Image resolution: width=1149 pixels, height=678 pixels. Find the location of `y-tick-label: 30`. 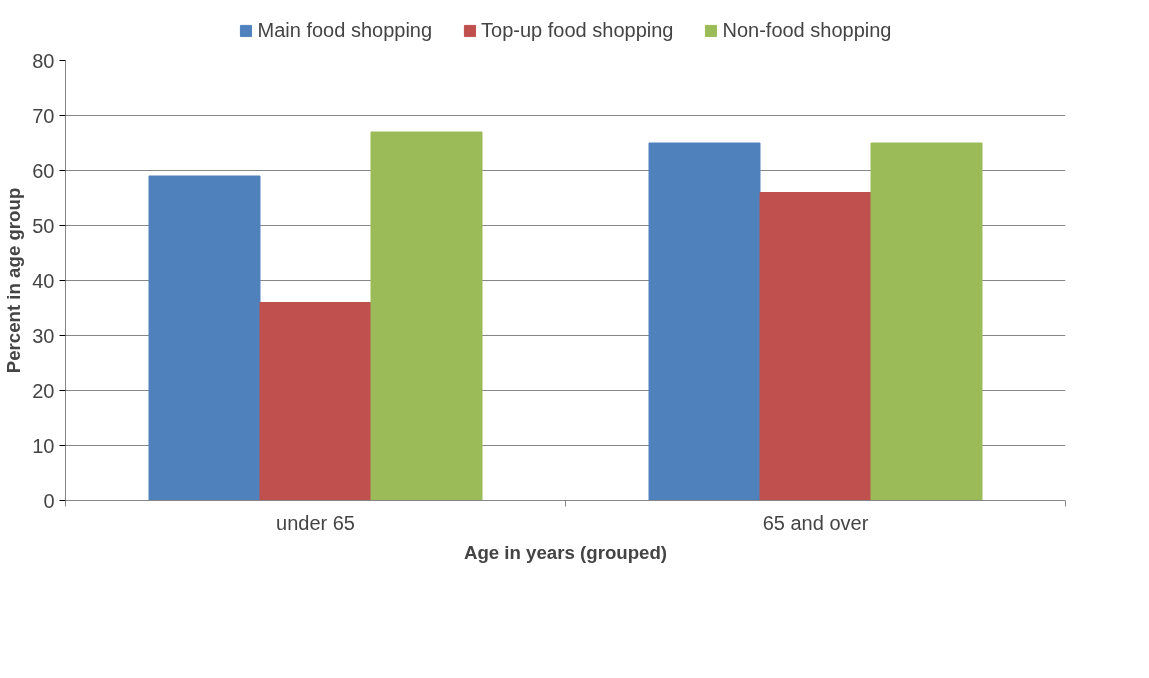

y-tick-label: 30 is located at coordinates (43, 335).